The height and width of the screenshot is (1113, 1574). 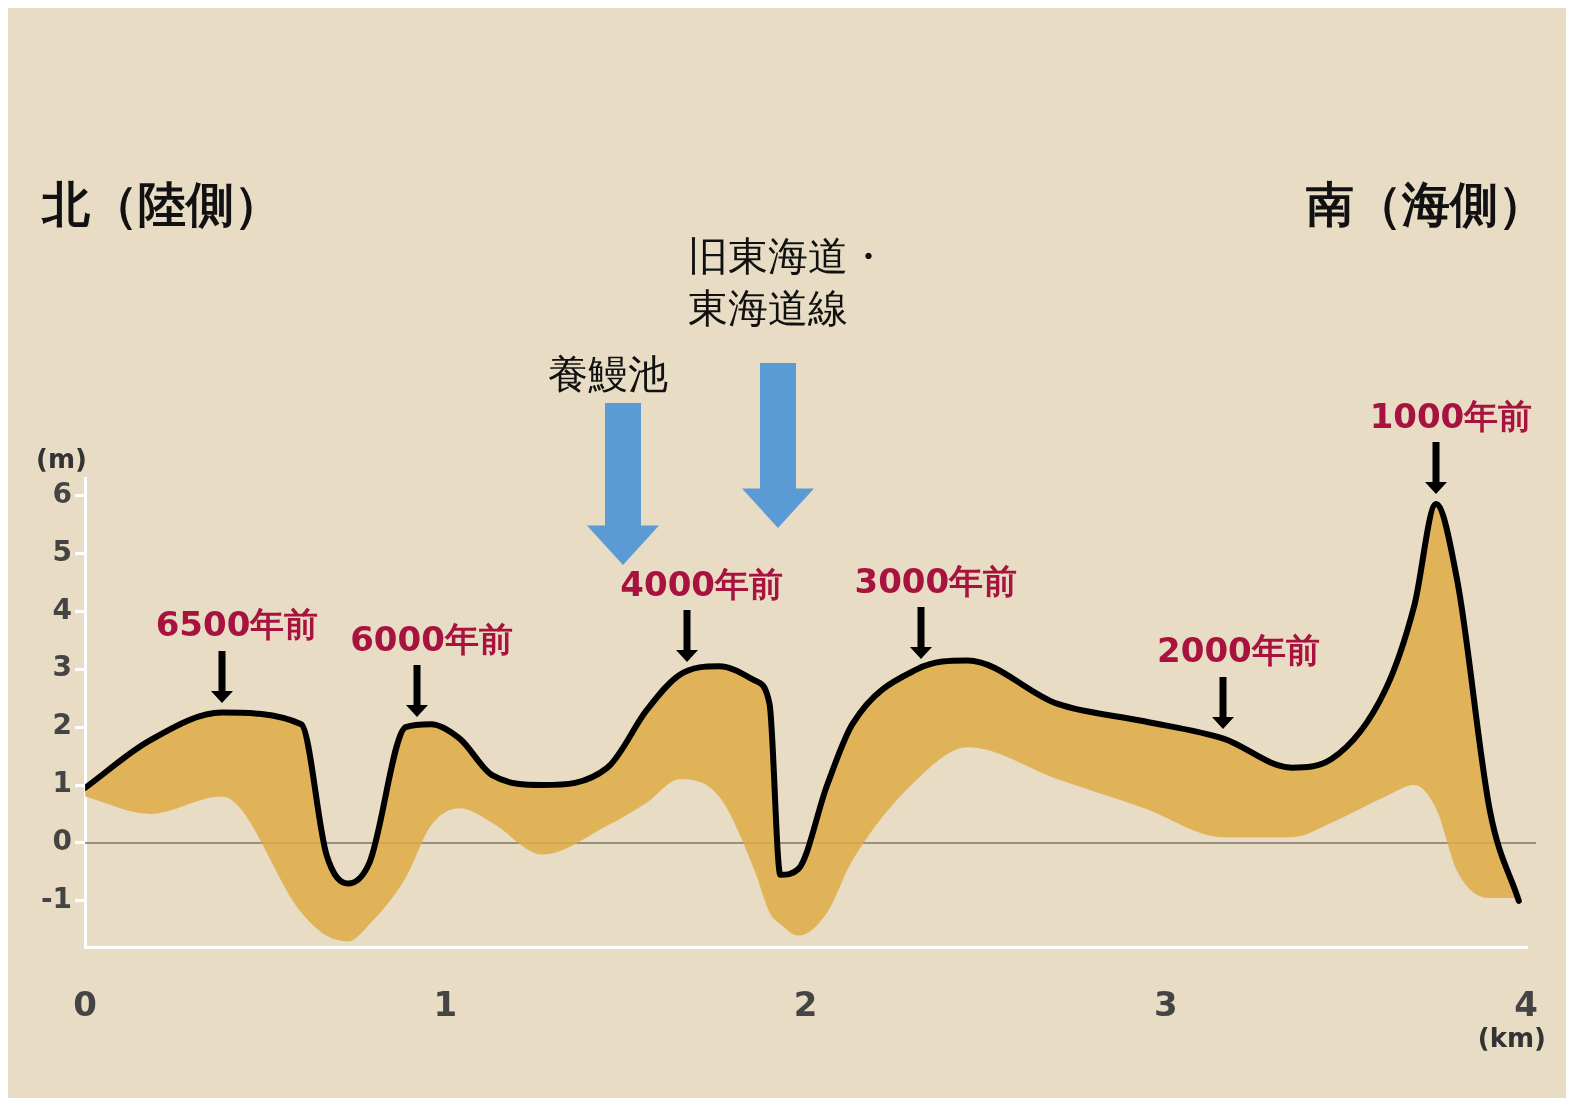 What do you see at coordinates (62, 725) in the screenshot?
I see `y-tick-label: 2` at bounding box center [62, 725].